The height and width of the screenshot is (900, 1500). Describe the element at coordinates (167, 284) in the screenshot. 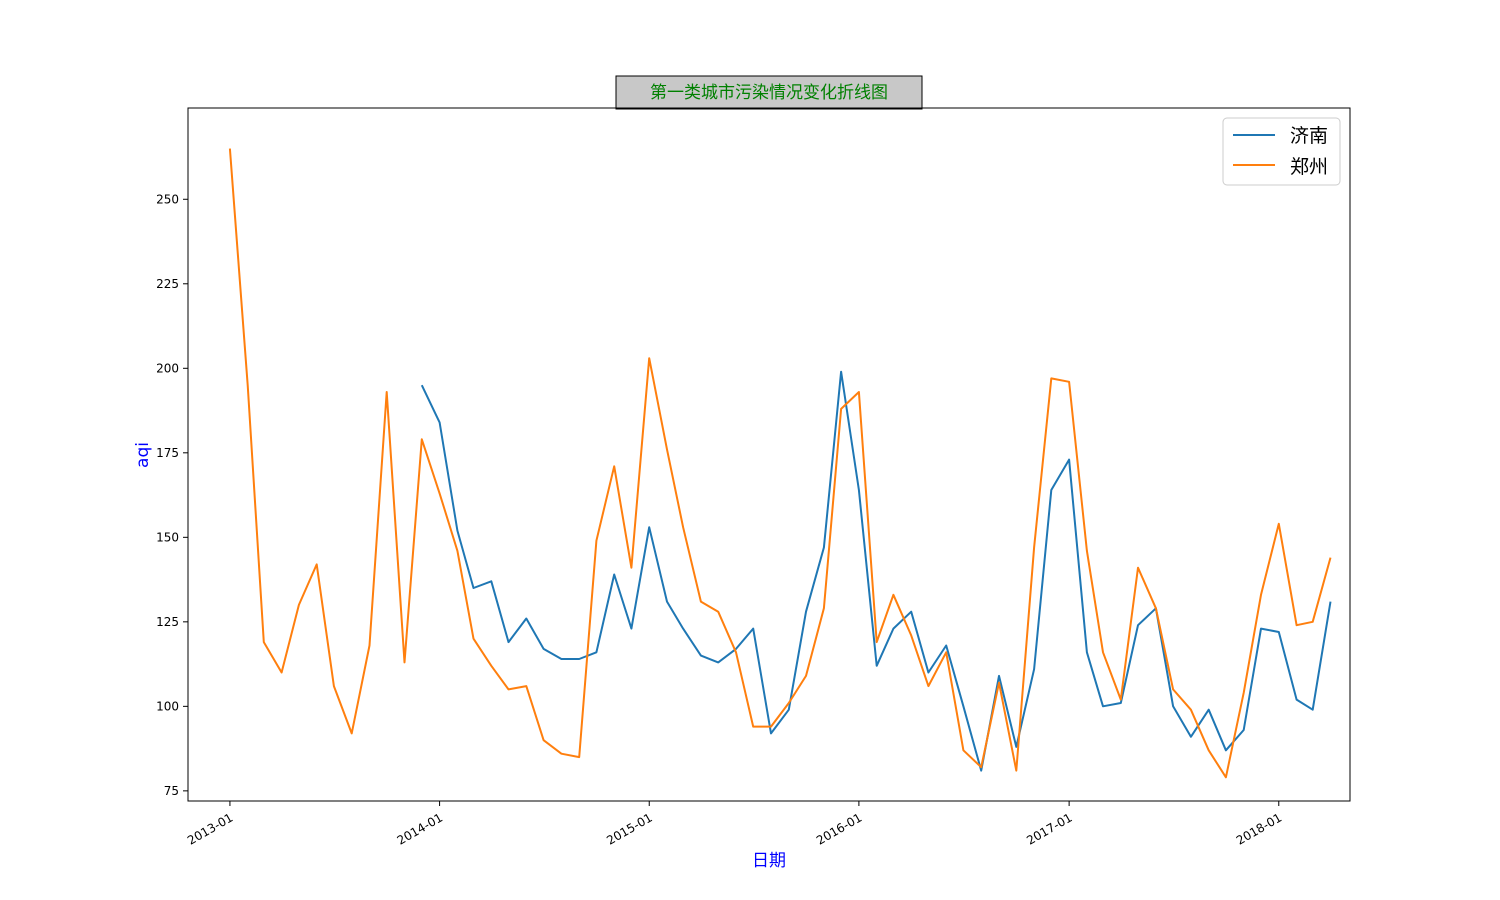

I see `y-tick-label: 225` at that location.